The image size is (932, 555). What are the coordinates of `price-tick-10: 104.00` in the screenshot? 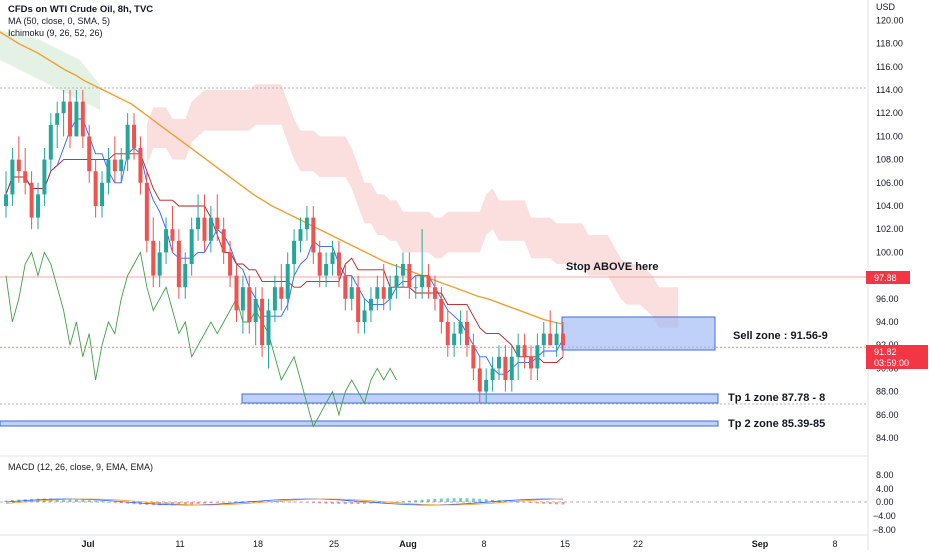 It's located at (890, 206).